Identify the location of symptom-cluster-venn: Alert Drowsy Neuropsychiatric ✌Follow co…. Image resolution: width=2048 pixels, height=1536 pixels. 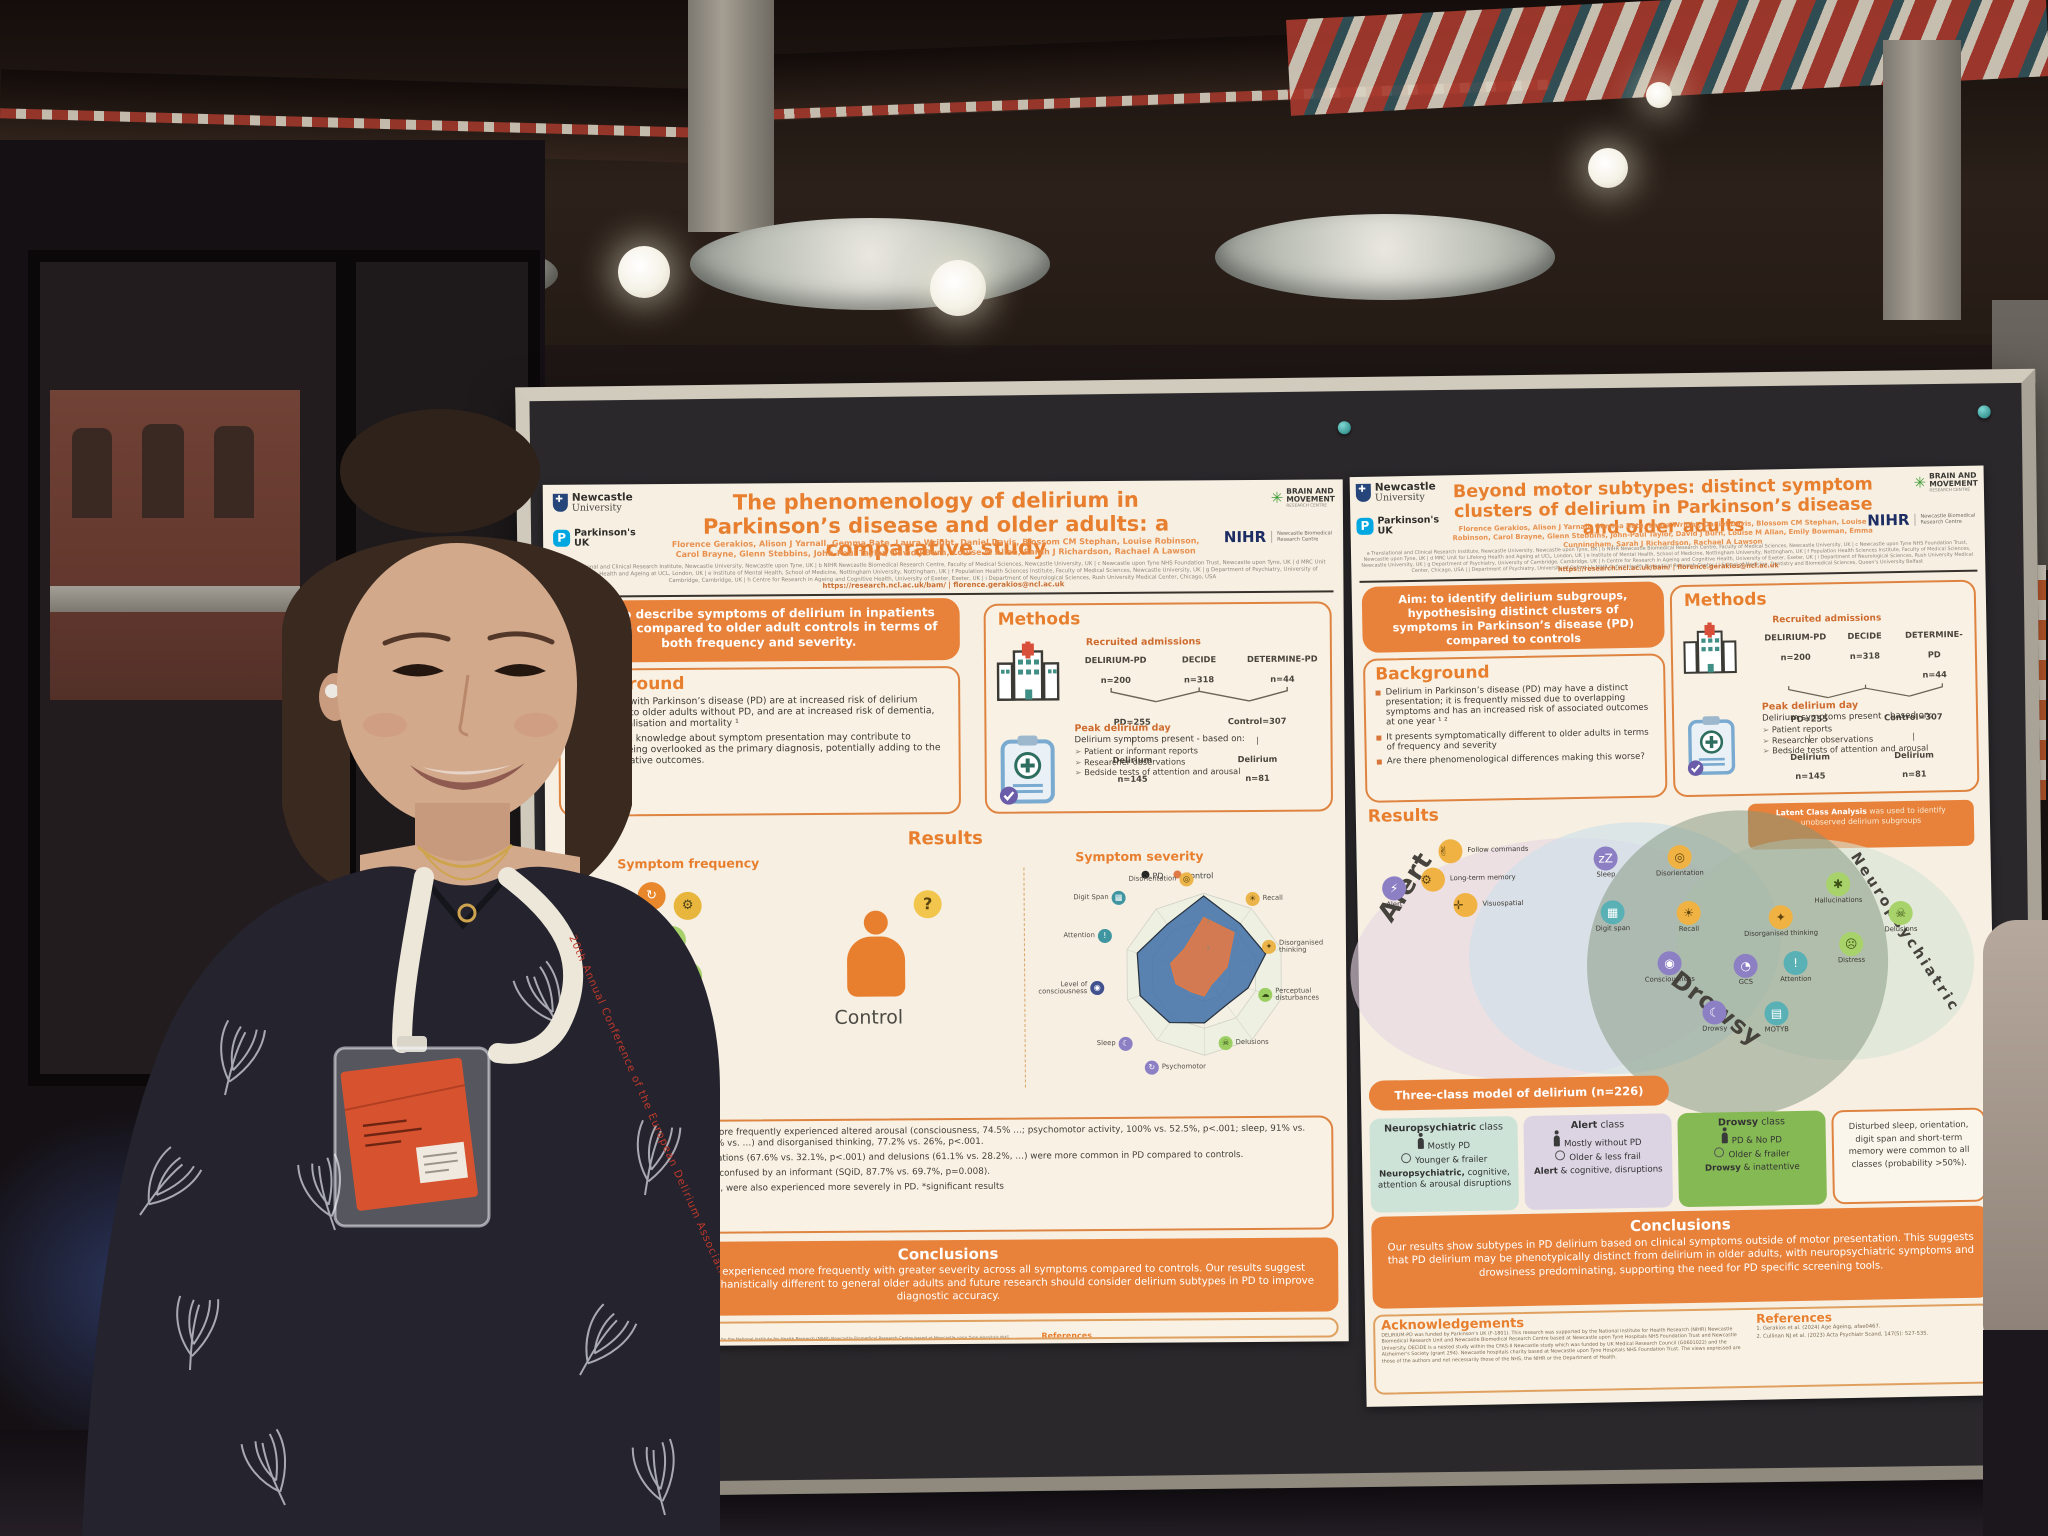
(1665, 963).